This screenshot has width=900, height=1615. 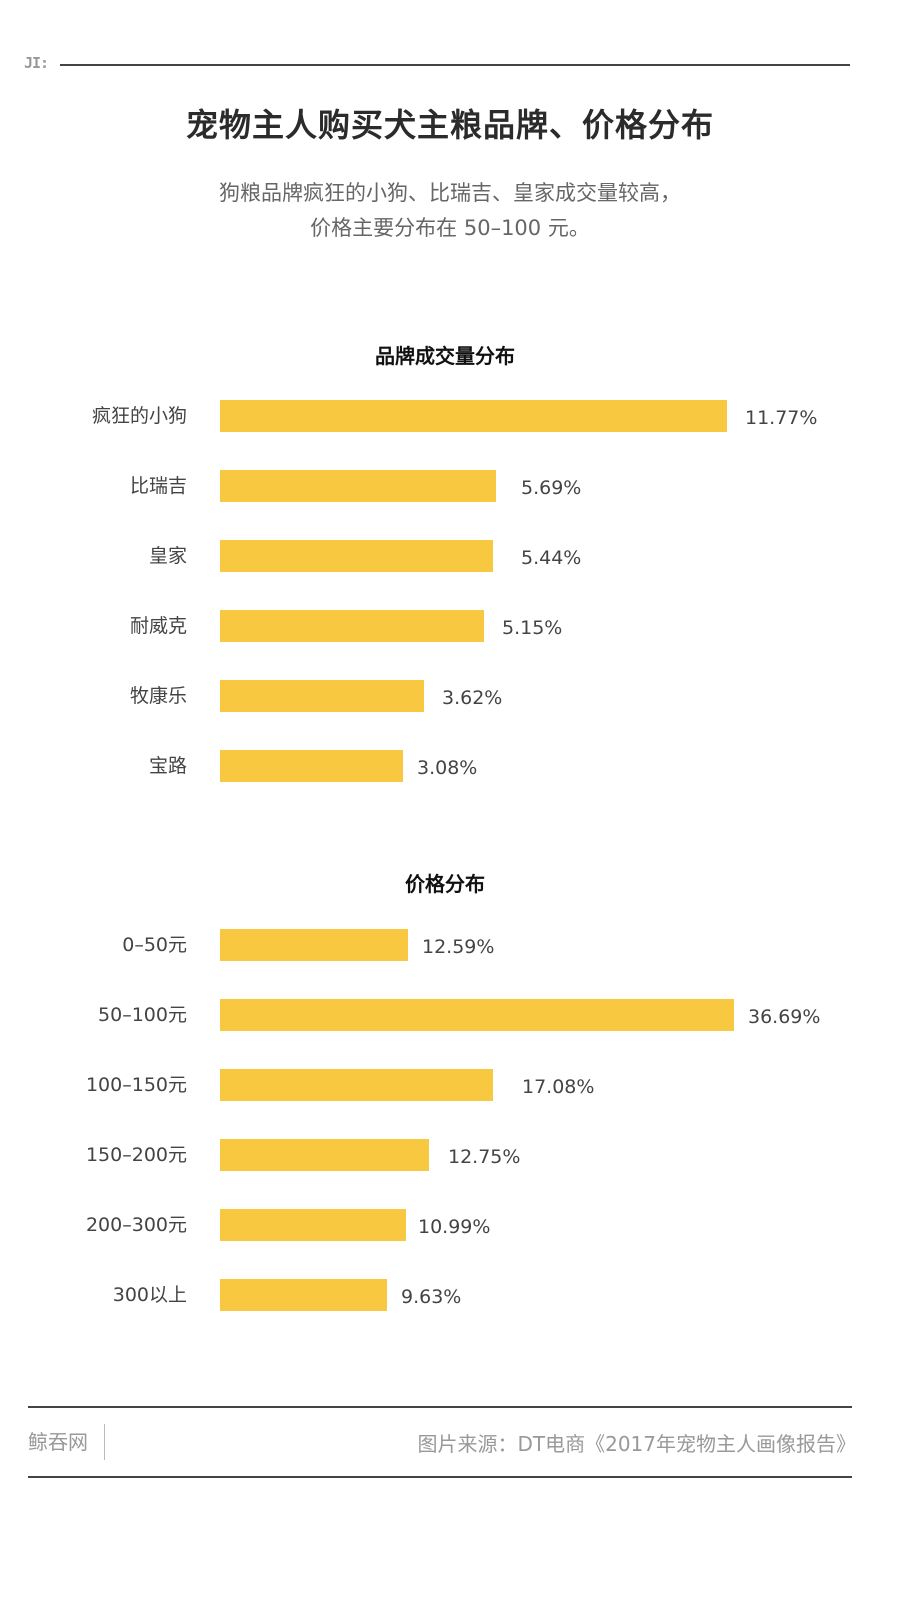 I want to click on price-chart-title: 价格分布, so click(x=445, y=884).